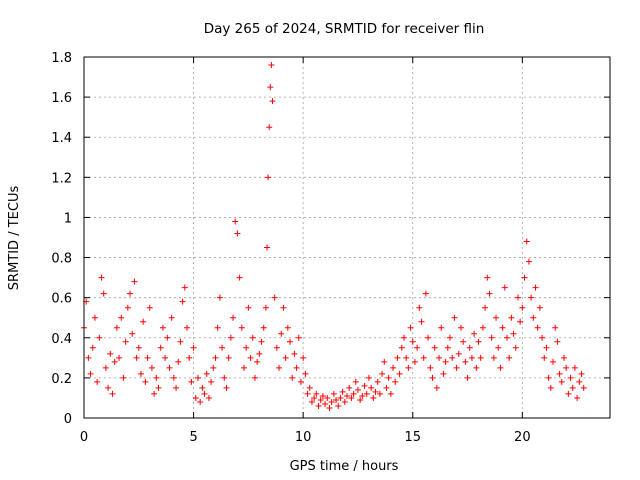  Describe the element at coordinates (61, 379) in the screenshot. I see `y-tick-label: 0.2` at that location.